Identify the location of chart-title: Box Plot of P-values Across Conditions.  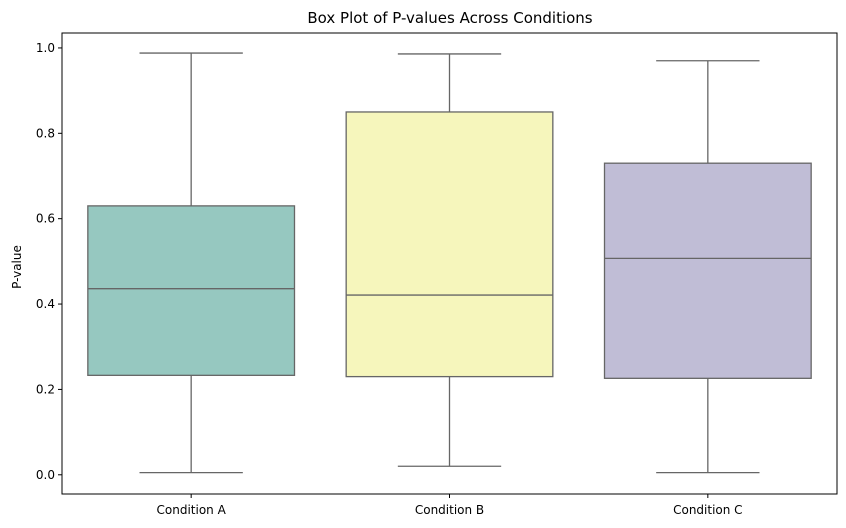
(449, 18).